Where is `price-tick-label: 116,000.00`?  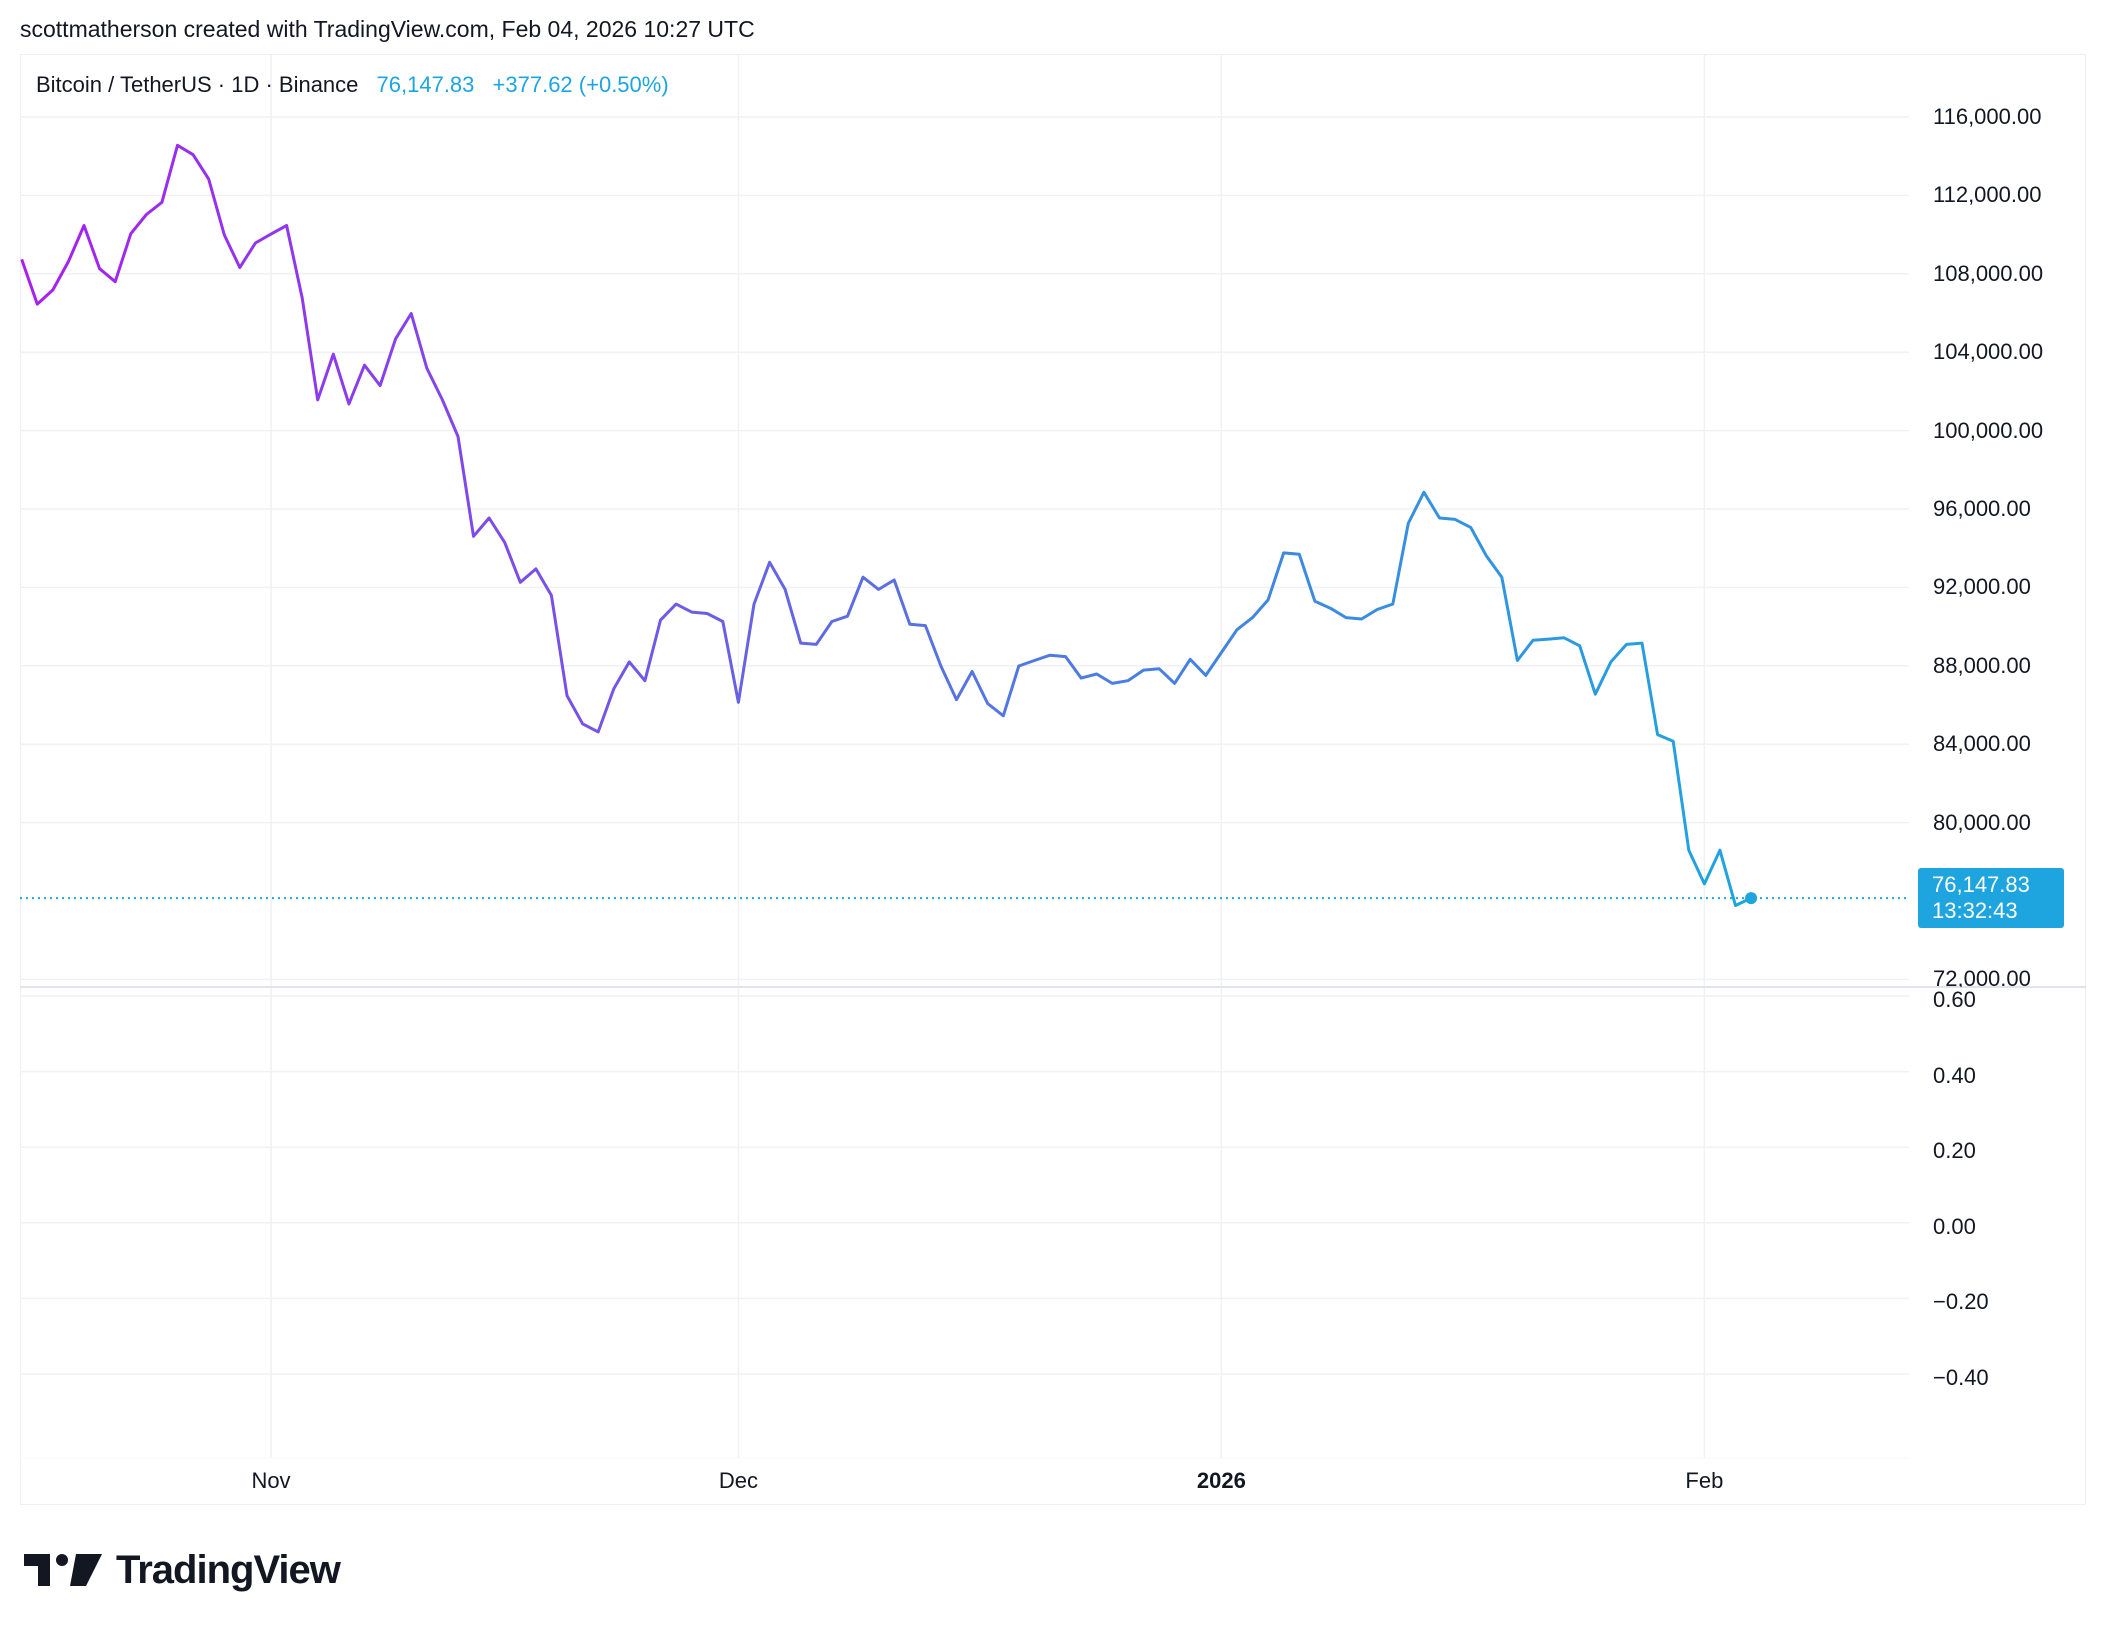 price-tick-label: 116,000.00 is located at coordinates (1987, 116).